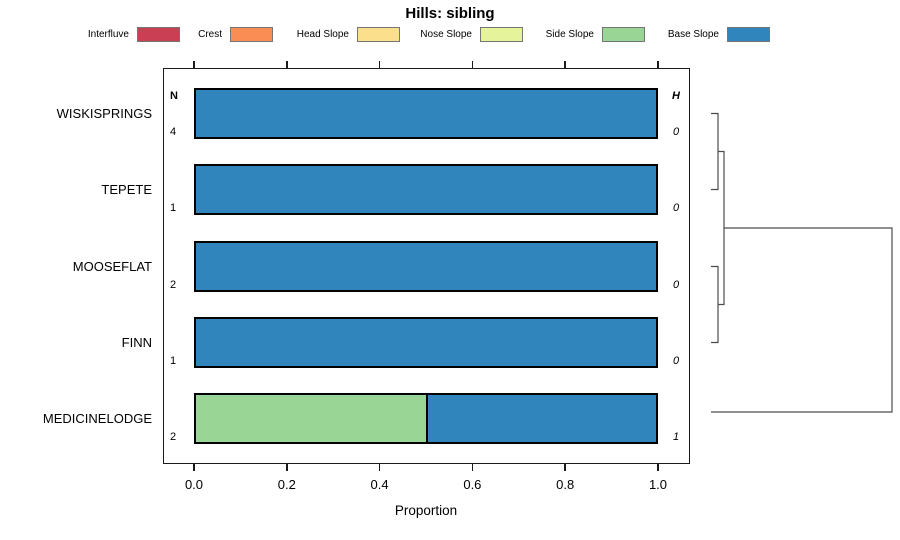 The image size is (900, 540). I want to click on x-tick-label: 0.6, so click(472, 484).